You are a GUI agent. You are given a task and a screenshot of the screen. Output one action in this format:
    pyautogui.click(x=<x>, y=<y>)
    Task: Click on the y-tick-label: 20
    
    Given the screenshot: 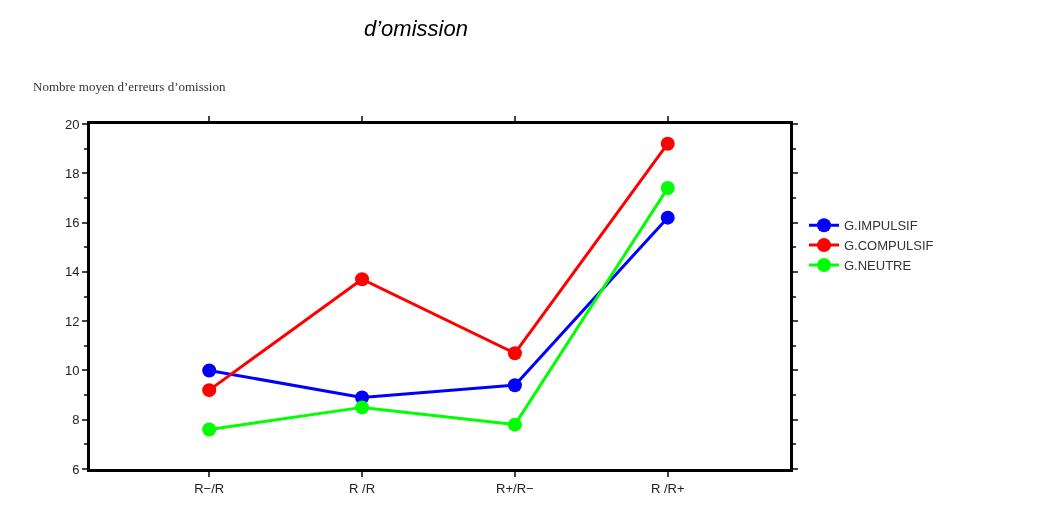 What is the action you would take?
    pyautogui.click(x=72, y=124)
    